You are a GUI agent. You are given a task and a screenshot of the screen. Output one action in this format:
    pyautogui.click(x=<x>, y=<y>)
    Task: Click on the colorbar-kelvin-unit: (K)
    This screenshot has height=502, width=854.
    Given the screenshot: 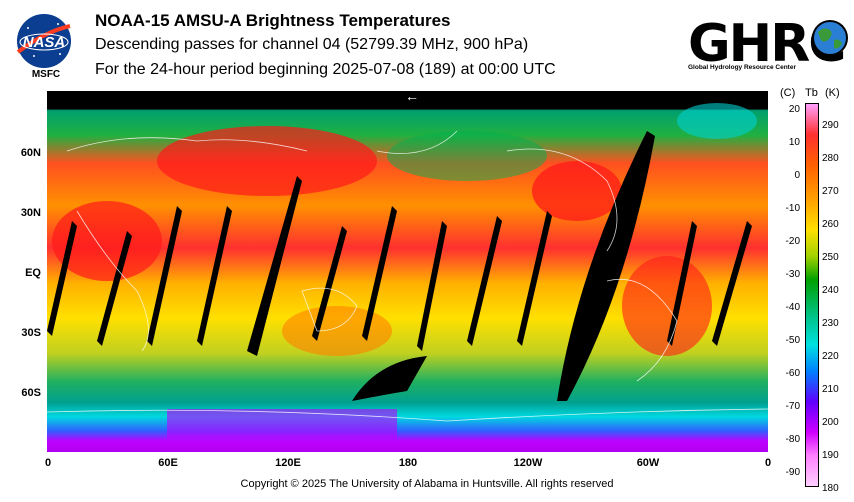 What is the action you would take?
    pyautogui.click(x=832, y=93)
    